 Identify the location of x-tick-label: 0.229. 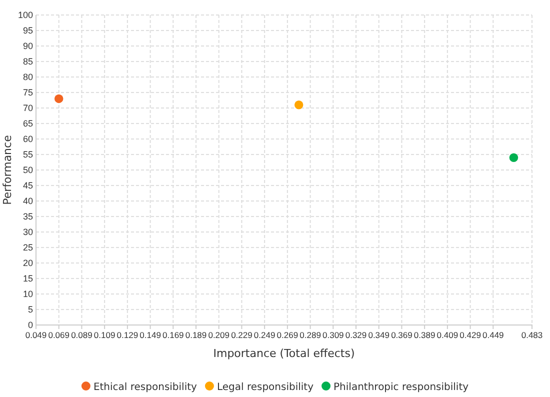
(242, 335).